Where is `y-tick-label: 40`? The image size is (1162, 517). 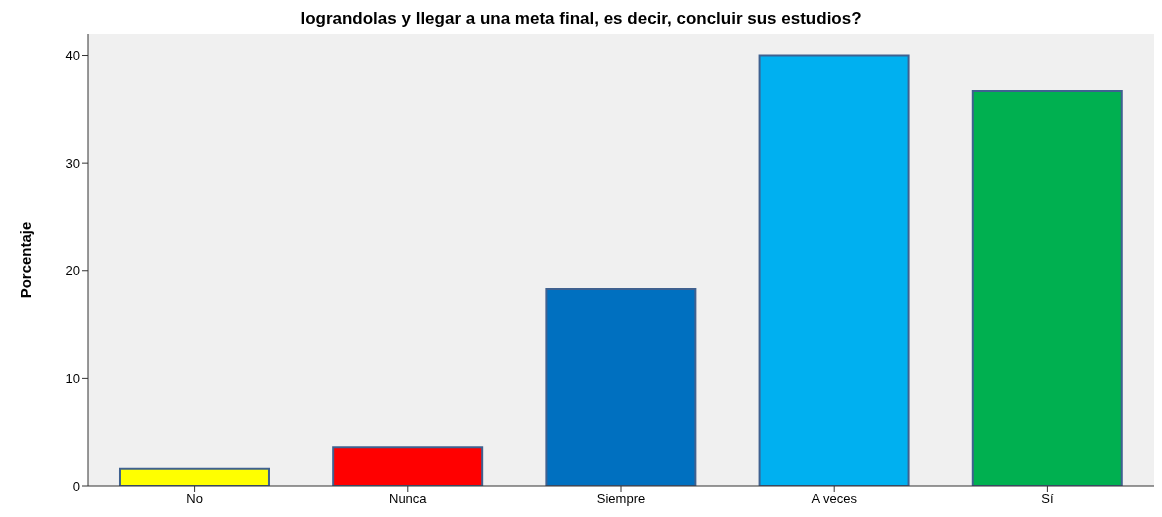 y-tick-label: 40 is located at coordinates (72, 56).